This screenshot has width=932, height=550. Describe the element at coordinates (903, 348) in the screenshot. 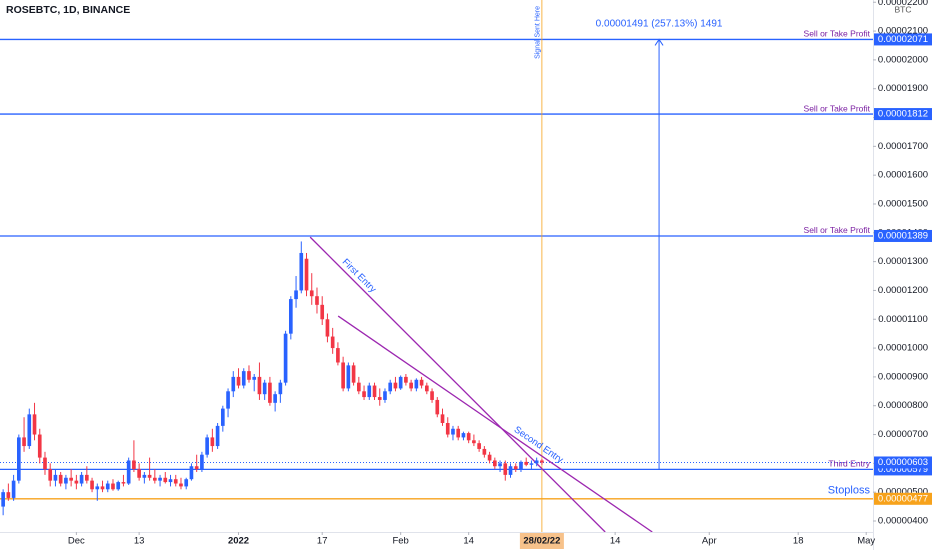

I see `y-tick-label: 0.00001000` at that location.